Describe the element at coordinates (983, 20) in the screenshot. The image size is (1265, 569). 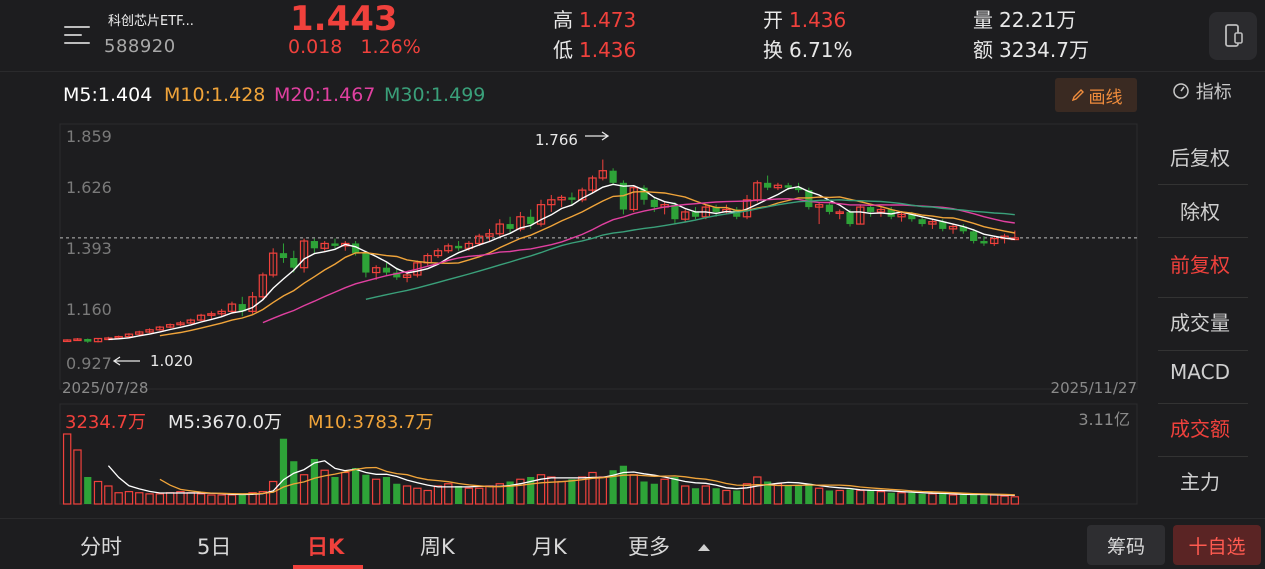
I see `volume-label: 量` at that location.